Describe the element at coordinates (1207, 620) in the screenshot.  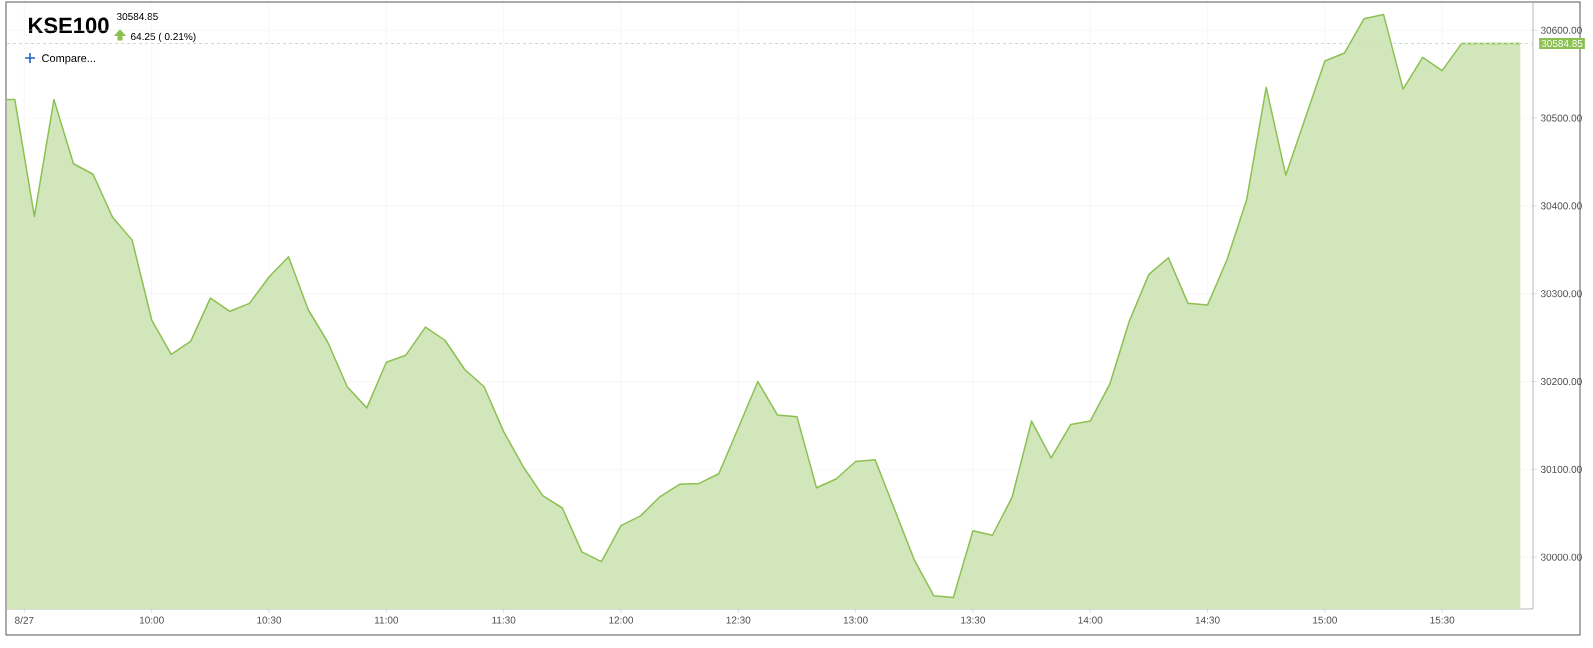
I see `x-tick-label: 14:30` at that location.